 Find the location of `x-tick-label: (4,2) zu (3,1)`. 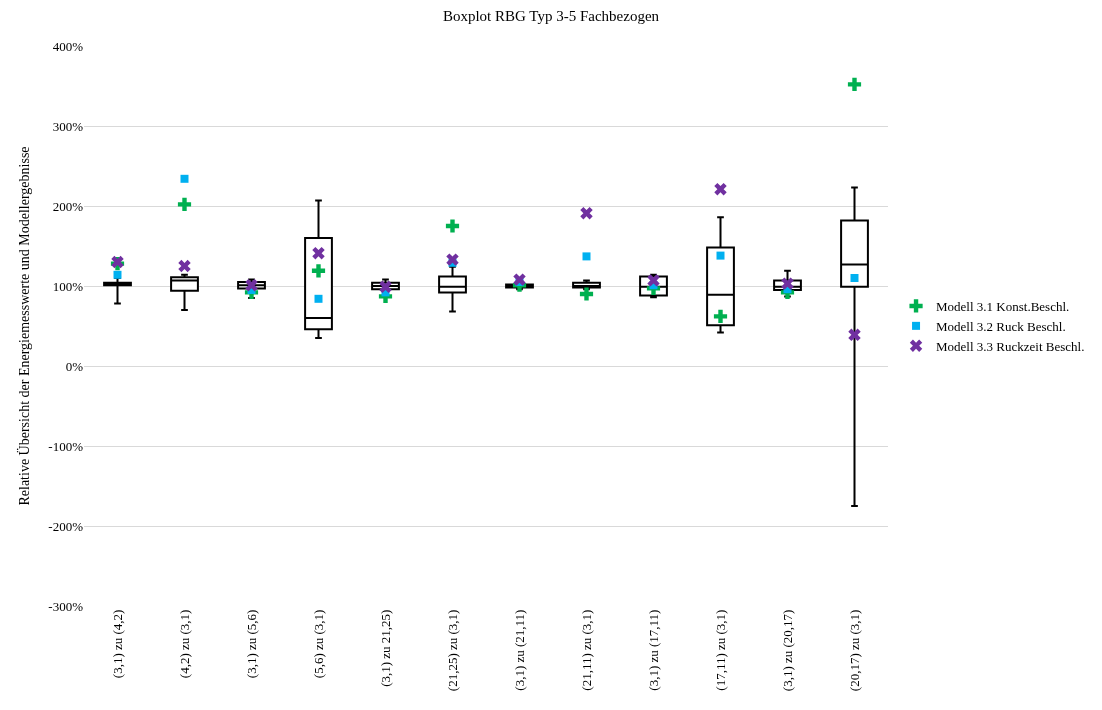

x-tick-label: (4,2) zu (3,1) is located at coordinates (184, 644).